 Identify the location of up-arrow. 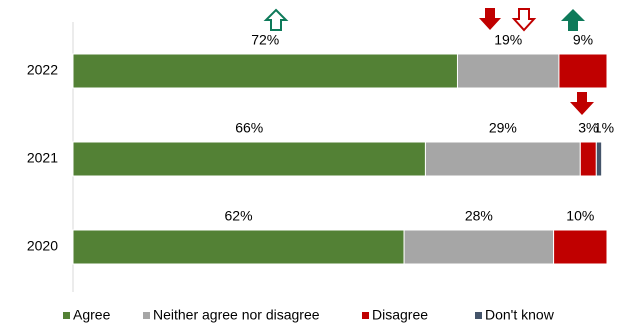
(573, 20).